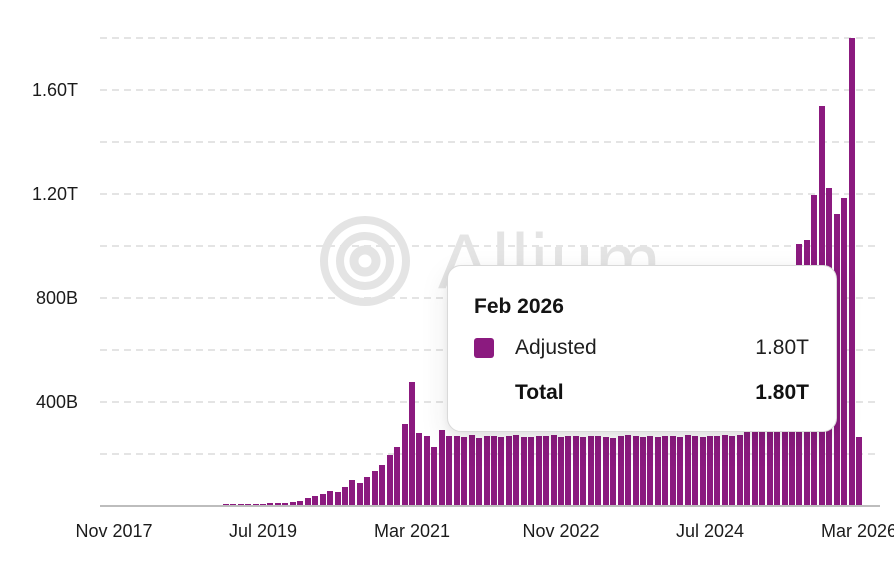 The height and width of the screenshot is (578, 894). Describe the element at coordinates (412, 531) in the screenshot. I see `x-axis-tick-label: Mar 2021` at that location.